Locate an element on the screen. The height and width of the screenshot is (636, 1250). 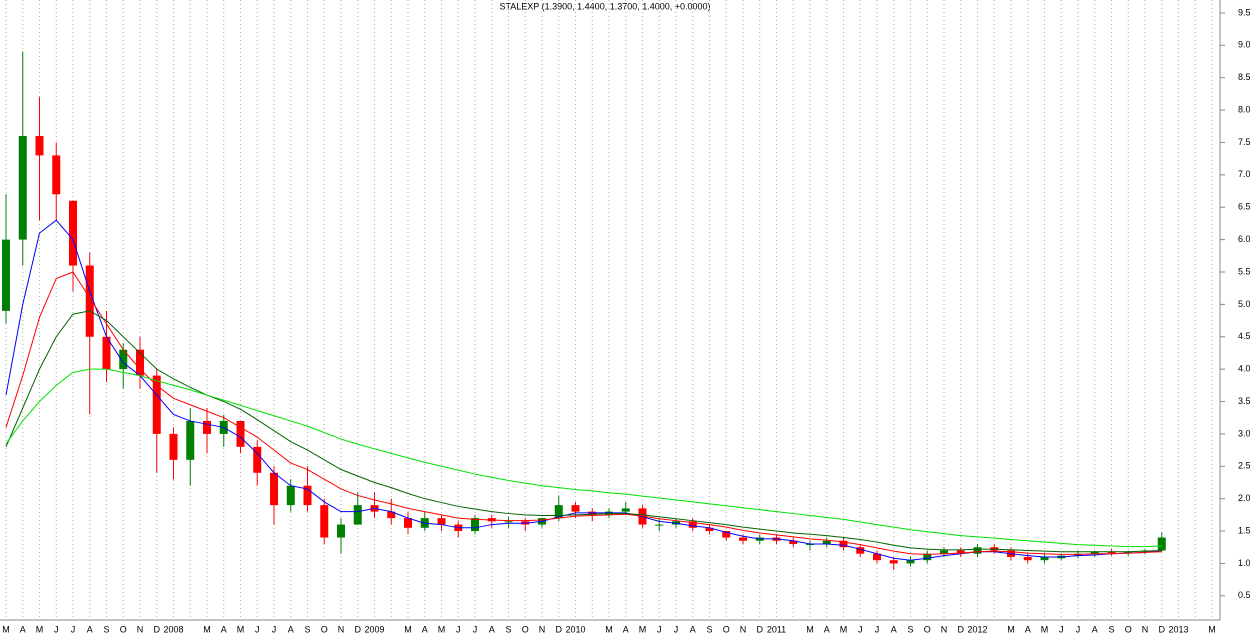
y-tick-label: 7.5 is located at coordinates (1244, 142).